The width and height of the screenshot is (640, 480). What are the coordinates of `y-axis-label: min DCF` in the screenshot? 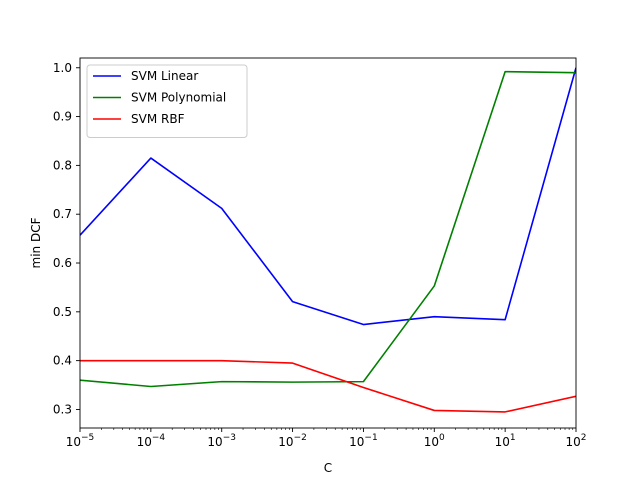 It's located at (36, 242).